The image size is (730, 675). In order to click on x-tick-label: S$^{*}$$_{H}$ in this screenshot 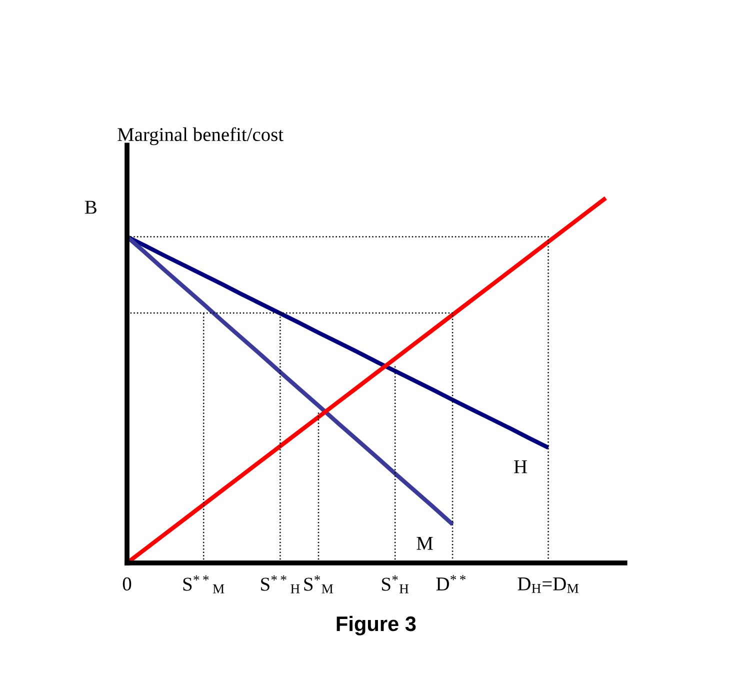, I will do `click(395, 584)`.